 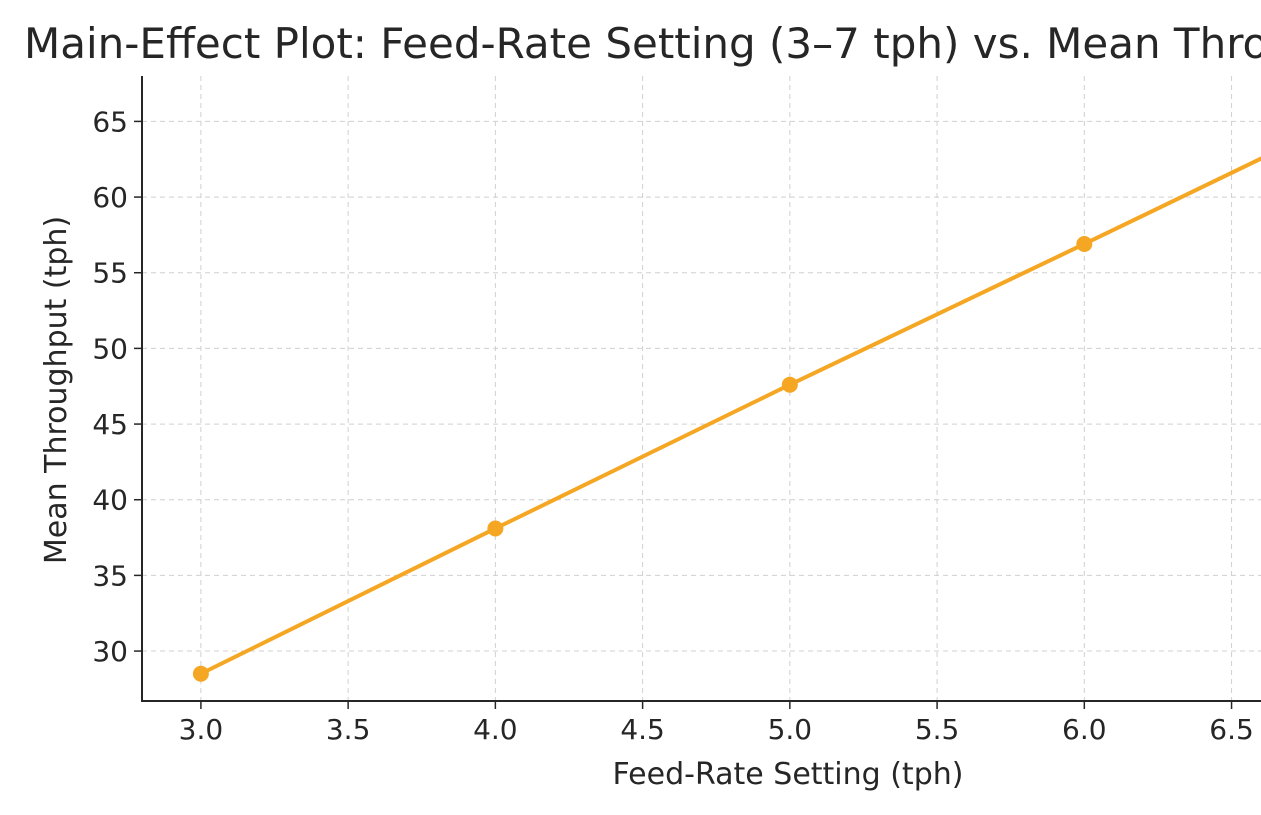 What do you see at coordinates (788, 774) in the screenshot?
I see `x-axis-label: Feed-Rate Setting (tph)` at bounding box center [788, 774].